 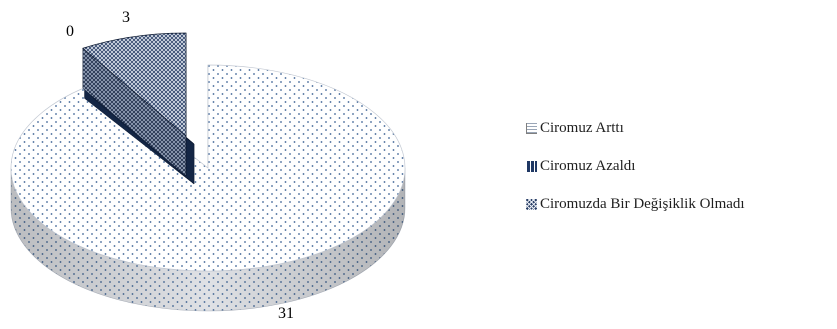 I want to click on legend-label: Ciromuzda Bir Değişiklik Olmadı, so click(x=642, y=203).